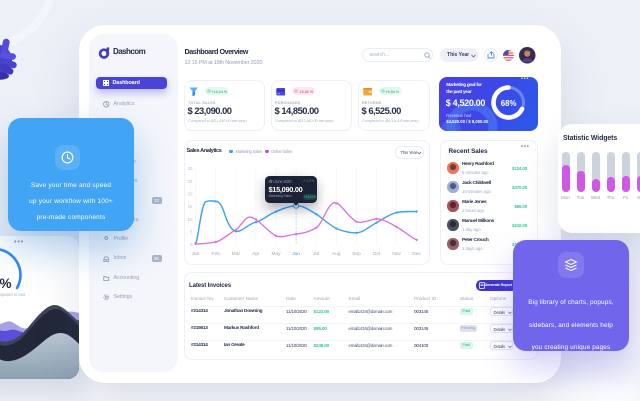 Image resolution: width=640 pixels, height=401 pixels. I want to click on svg-text: 30, so click(190, 168).